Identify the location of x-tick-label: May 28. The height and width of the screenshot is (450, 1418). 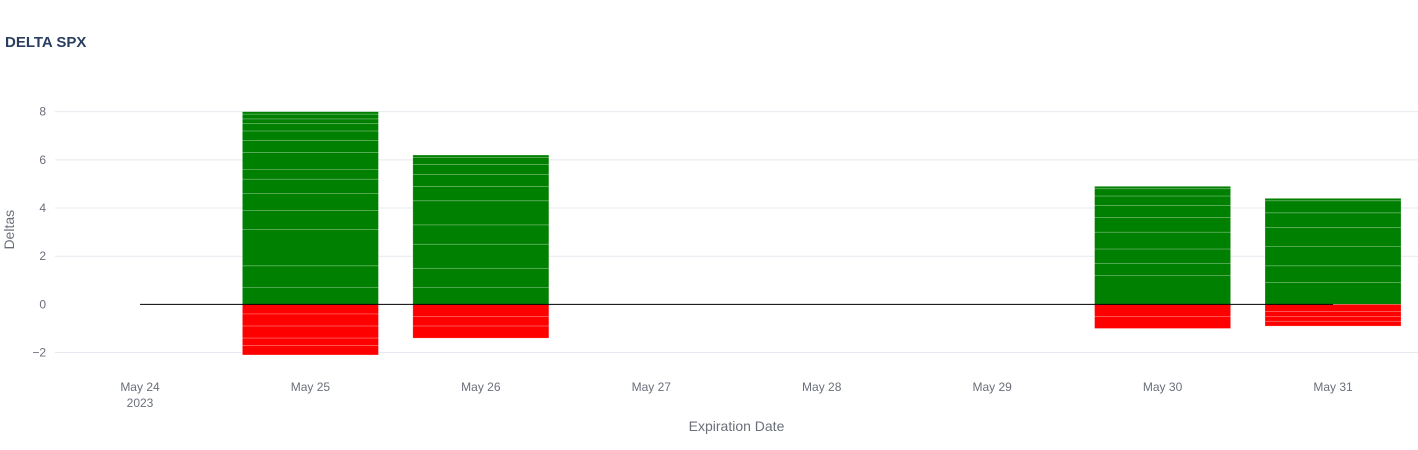
(822, 387).